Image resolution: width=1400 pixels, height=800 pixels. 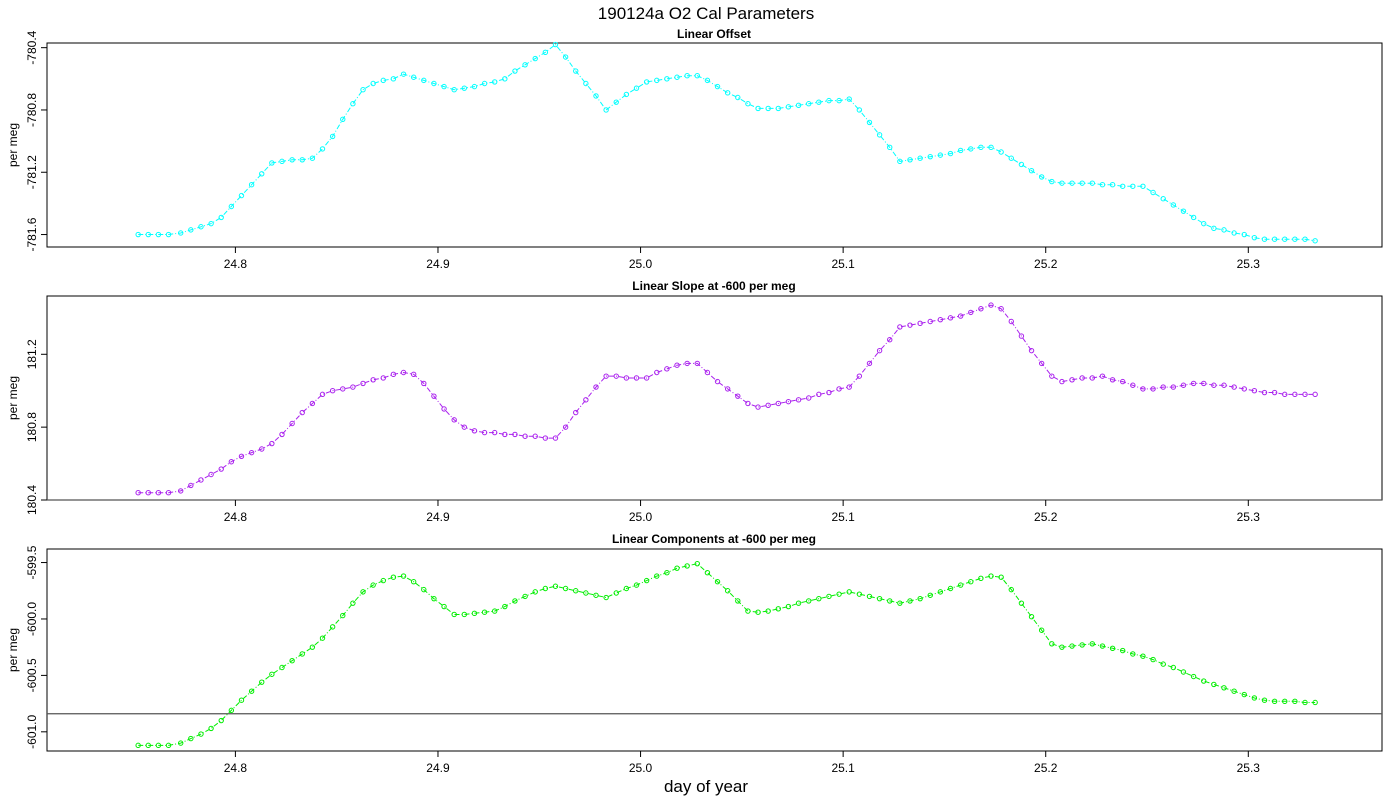 What do you see at coordinates (32, 731) in the screenshot?
I see `y-tick-label: -601.0` at bounding box center [32, 731].